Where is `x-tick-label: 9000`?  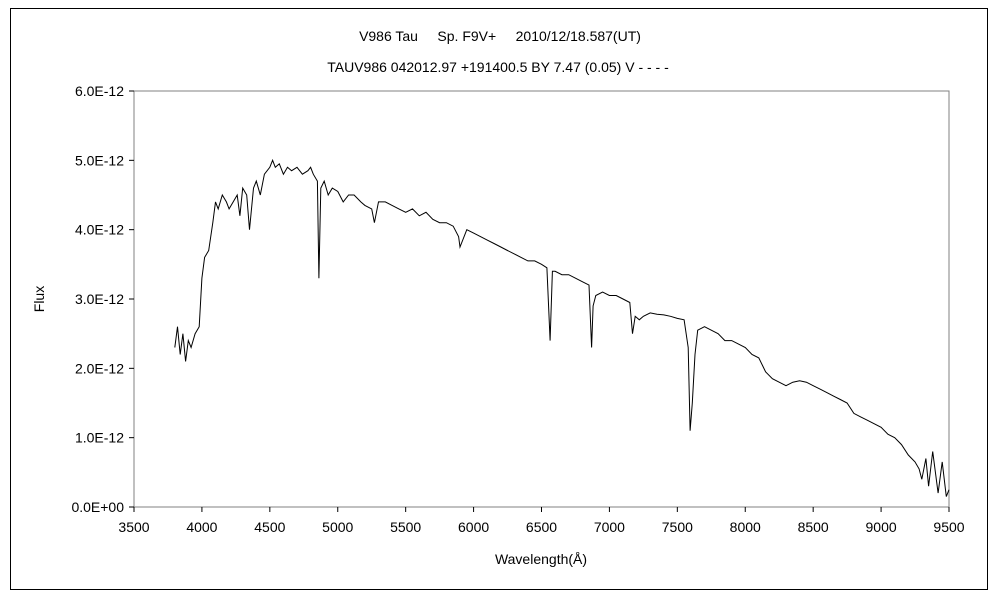 x-tick-label: 9000 is located at coordinates (881, 527).